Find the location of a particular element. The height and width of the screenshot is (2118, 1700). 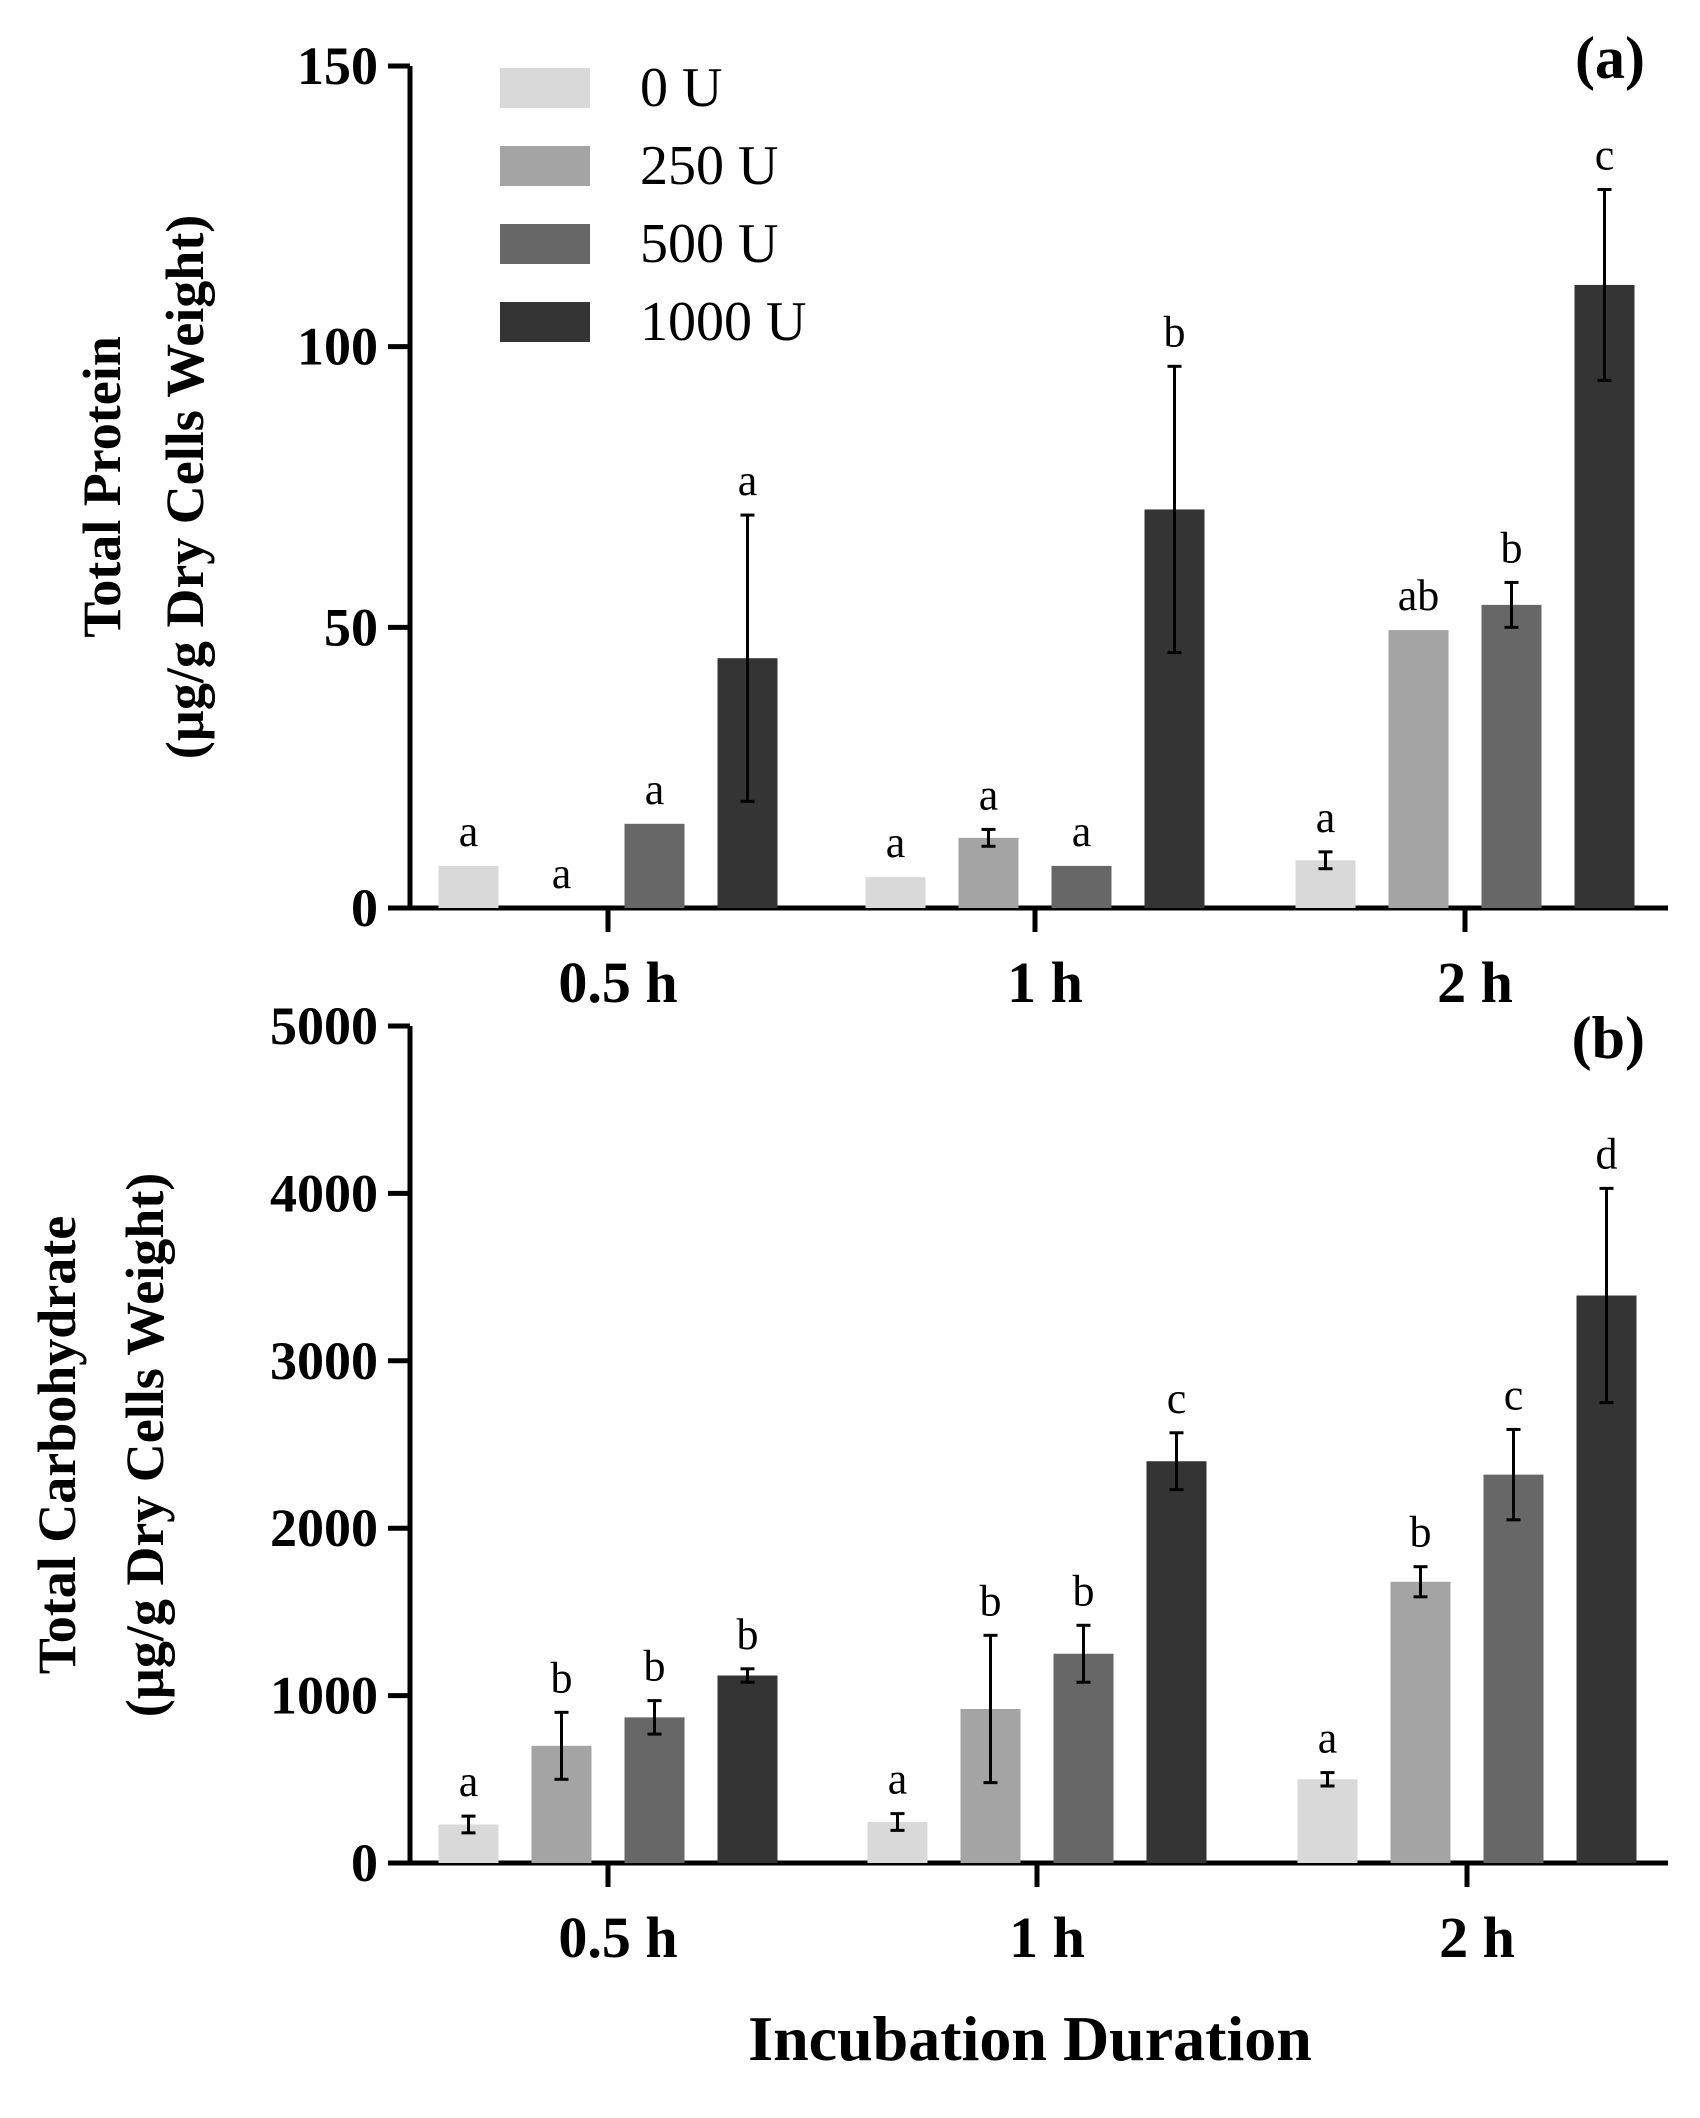

y-tick-label: 100 is located at coordinates (337, 347).